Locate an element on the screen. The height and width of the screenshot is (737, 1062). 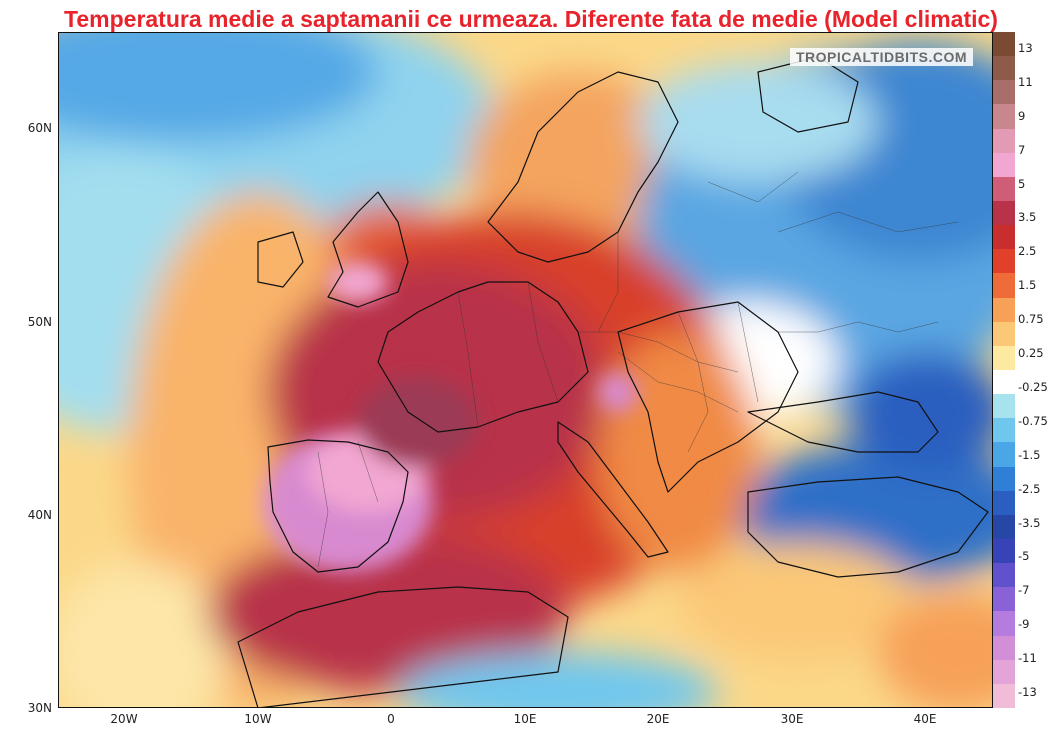
far-north-cool-area is located at coordinates (218, 87).